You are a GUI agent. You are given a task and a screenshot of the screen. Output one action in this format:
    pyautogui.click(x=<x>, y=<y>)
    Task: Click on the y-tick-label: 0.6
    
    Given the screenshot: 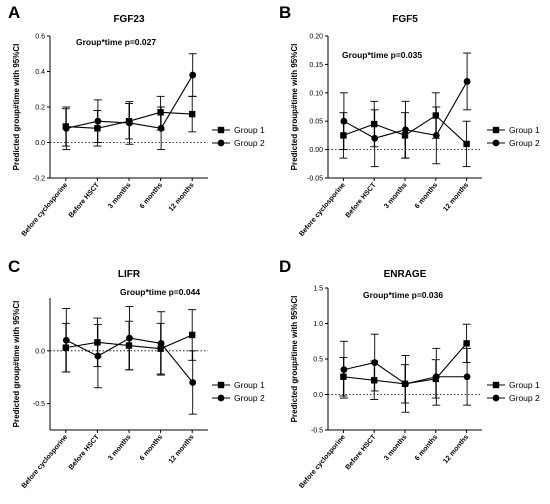 What is the action you would take?
    pyautogui.click(x=40, y=37)
    